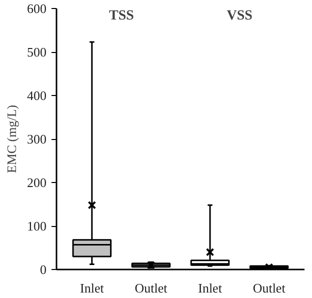 This screenshot has width=312, height=298. Describe the element at coordinates (36, 182) in the screenshot. I see `y-tick-label: 200` at that location.